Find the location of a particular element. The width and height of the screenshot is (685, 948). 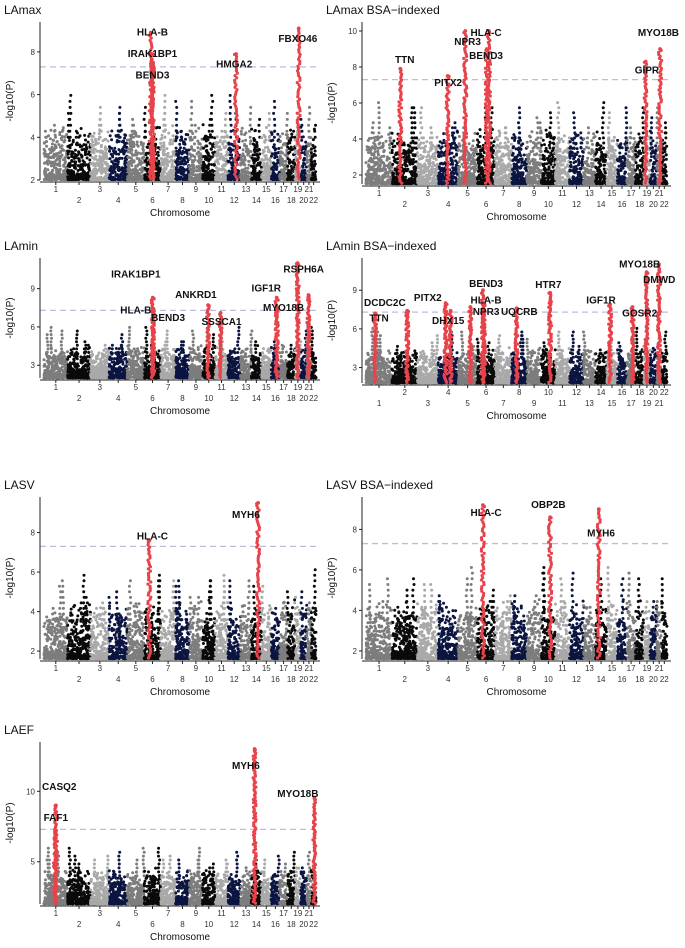

gene-label: HLA-B is located at coordinates (152, 33).